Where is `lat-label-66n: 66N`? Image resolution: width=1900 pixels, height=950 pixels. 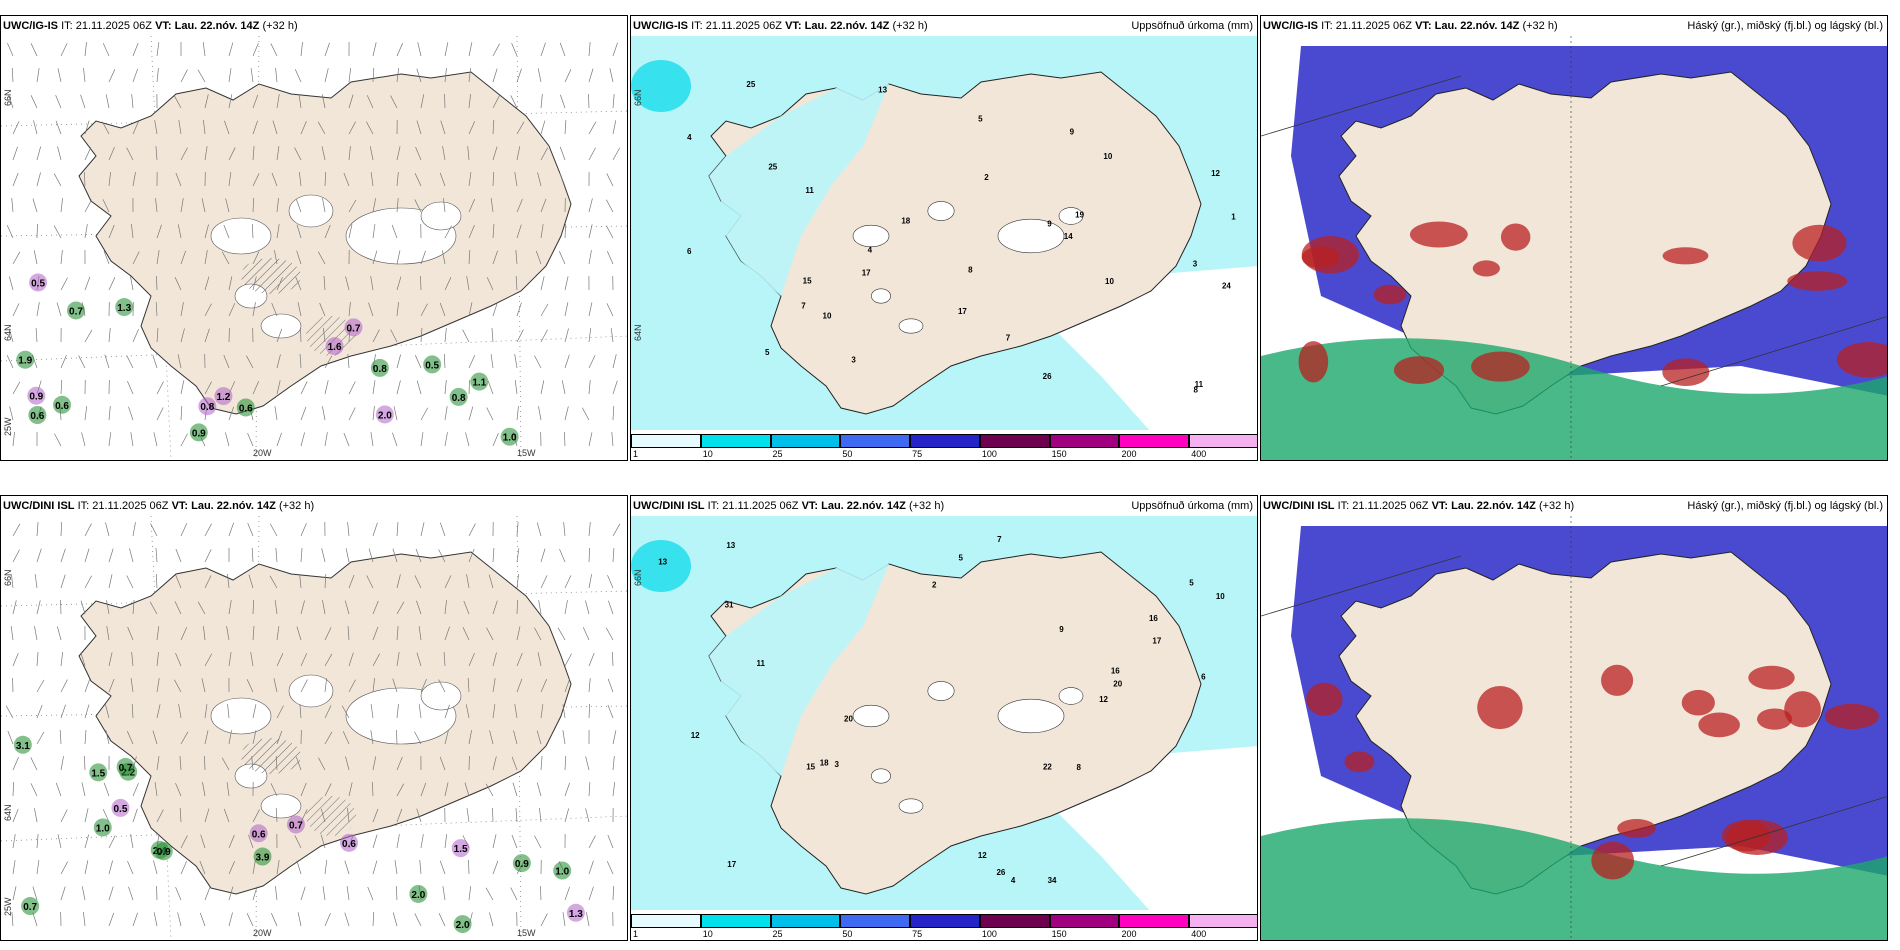 lat-label-66n: 66N is located at coordinates (638, 97).